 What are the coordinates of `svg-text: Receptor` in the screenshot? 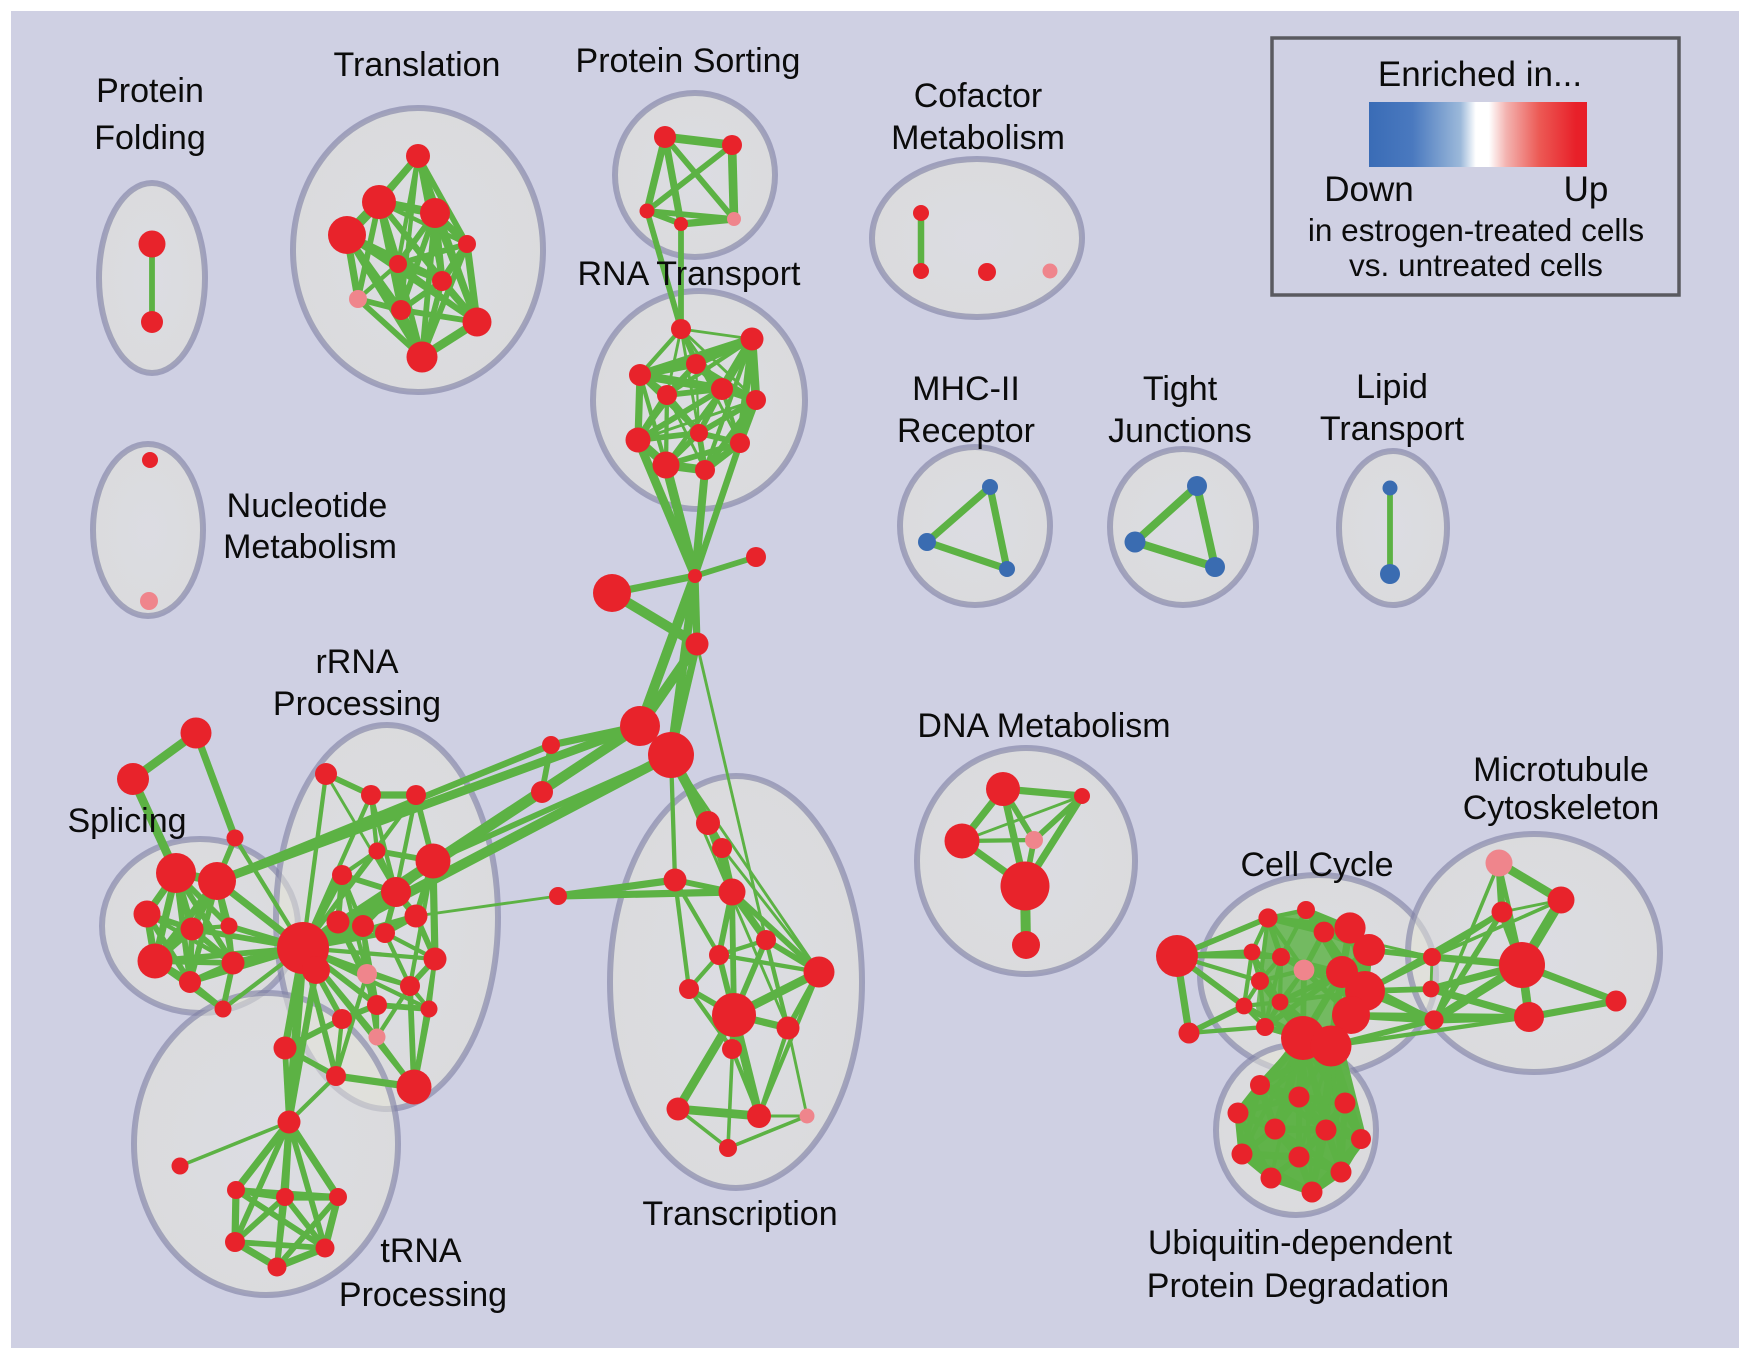 It's located at (966, 431).